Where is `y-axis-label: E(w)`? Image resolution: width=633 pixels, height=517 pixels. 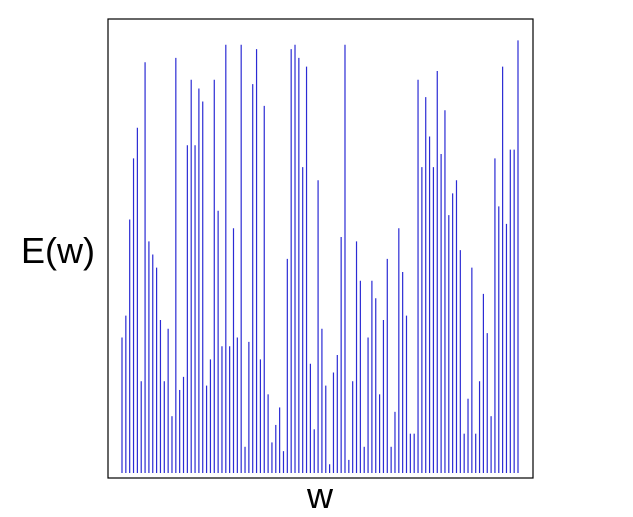
y-axis-label: E(w) is located at coordinates (58, 250).